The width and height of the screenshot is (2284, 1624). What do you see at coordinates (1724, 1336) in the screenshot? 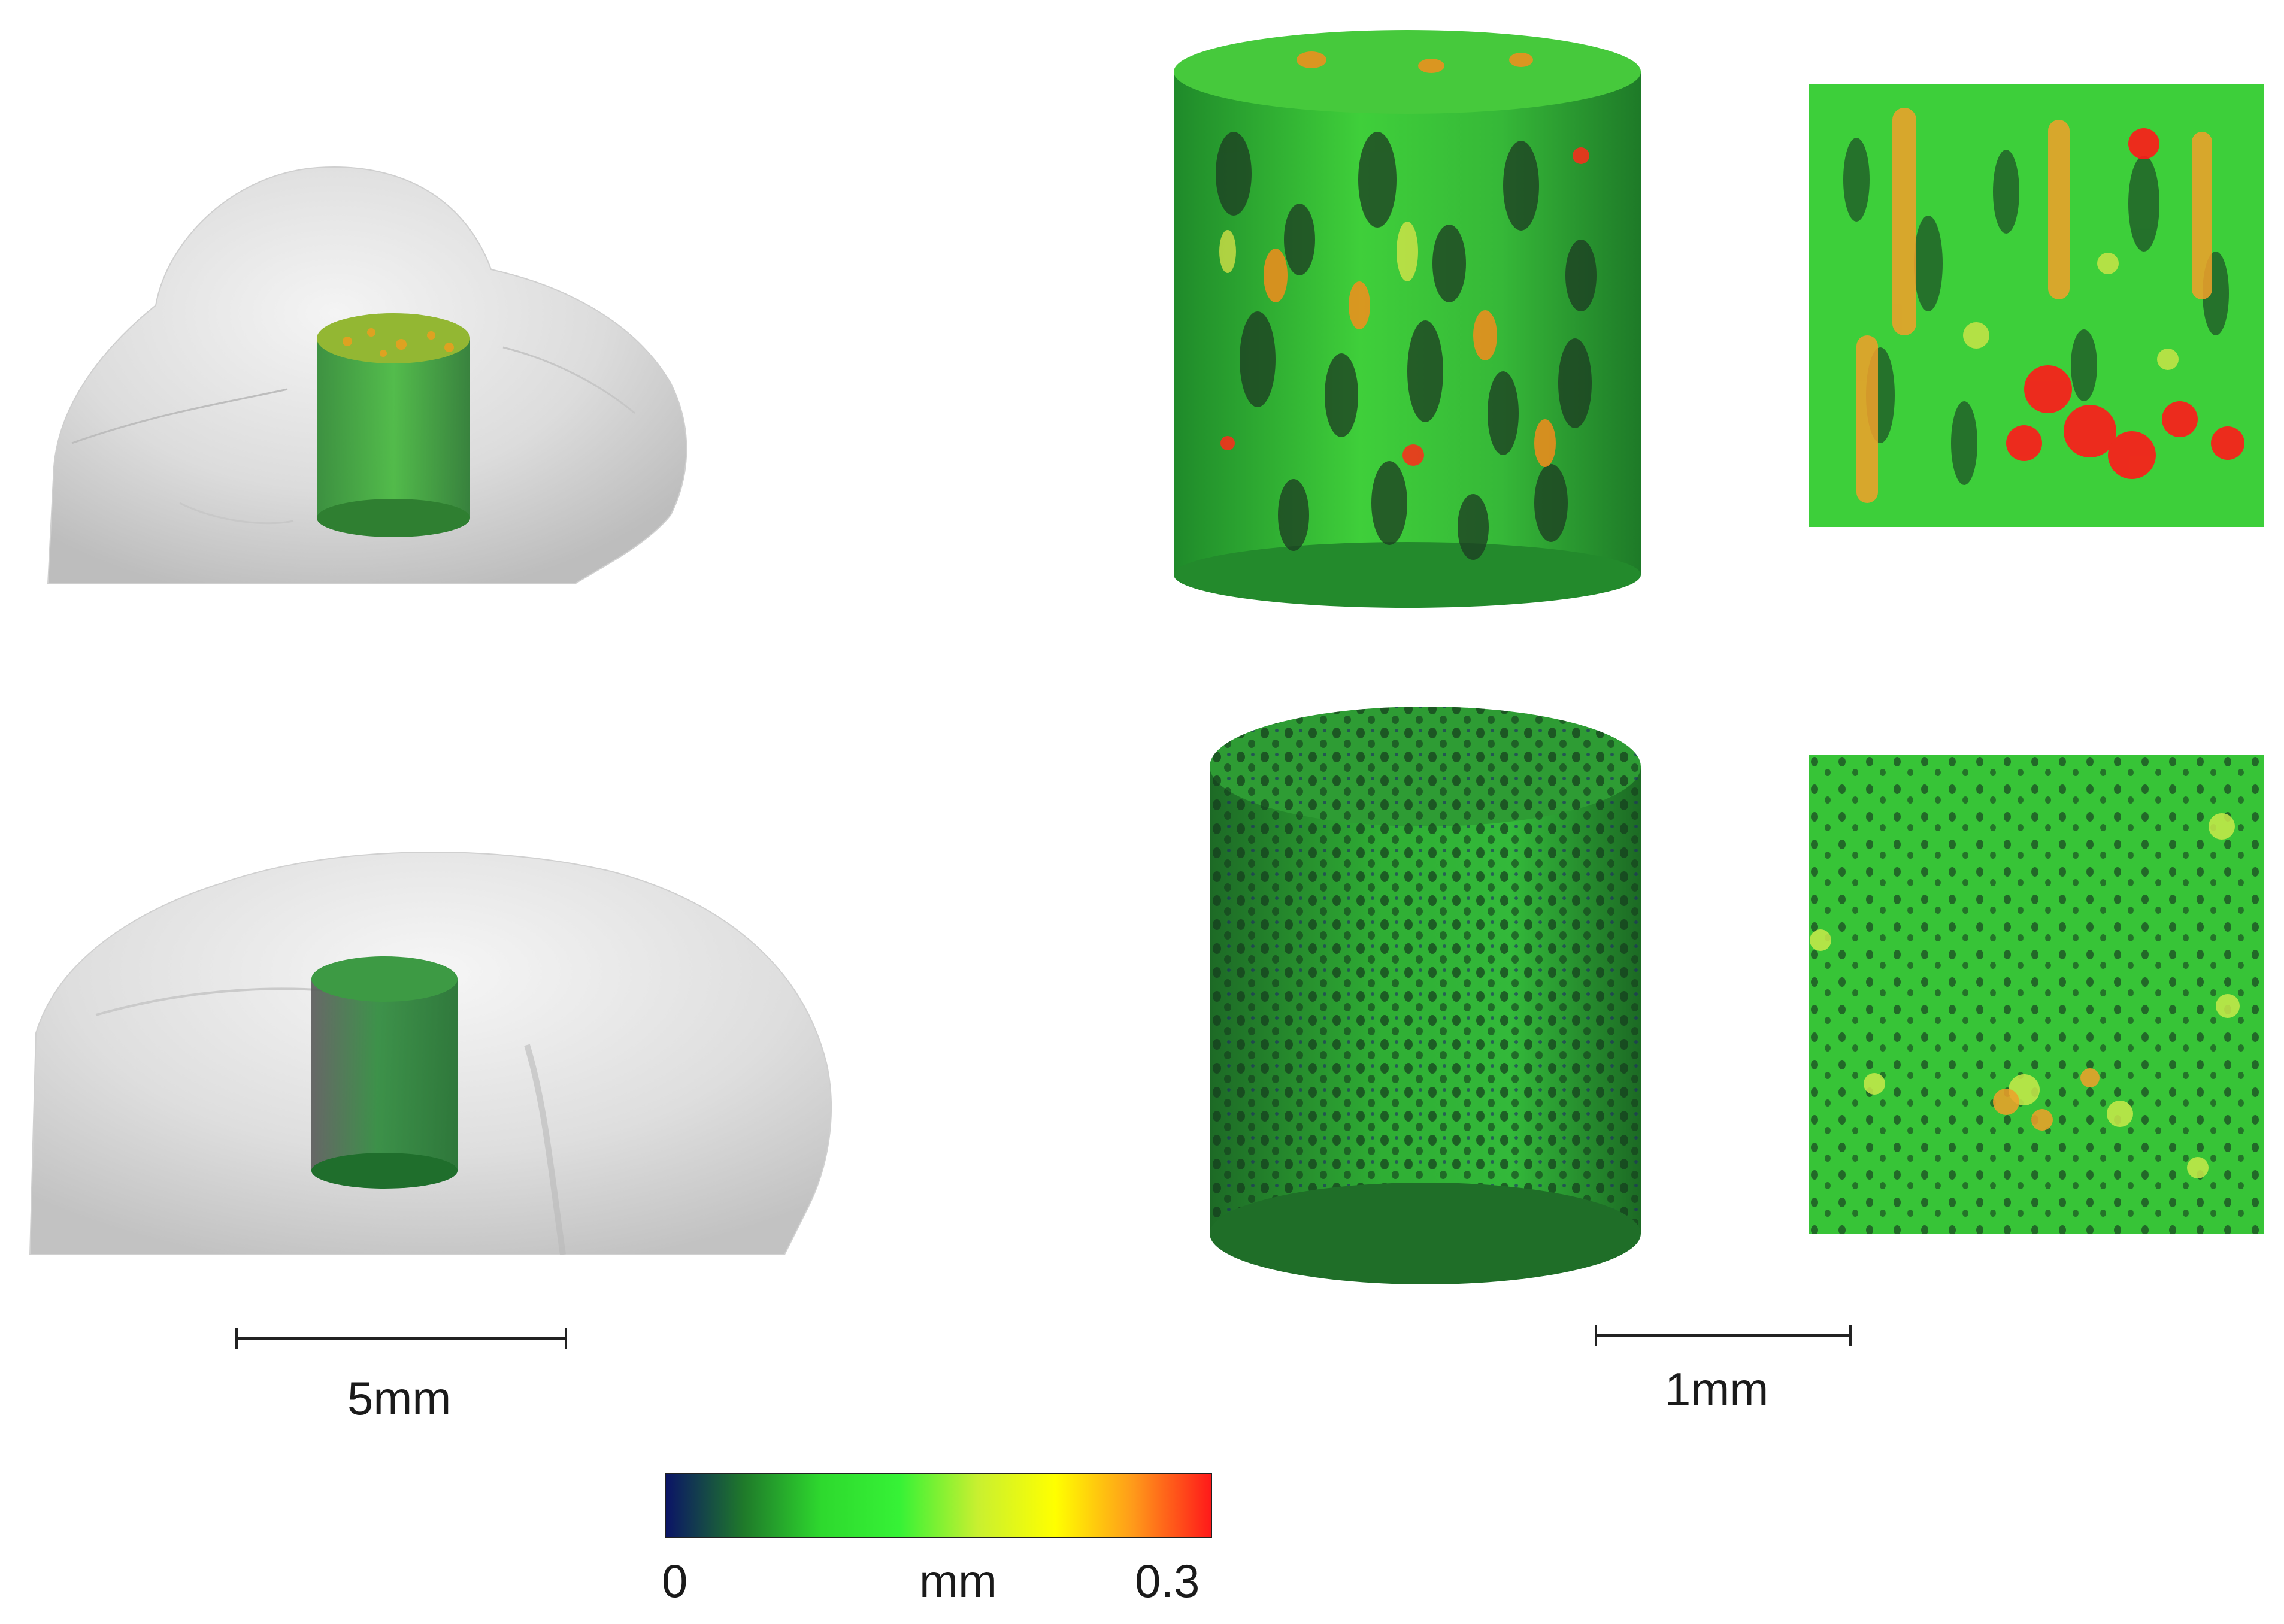
I see `scale-bar-right` at bounding box center [1724, 1336].